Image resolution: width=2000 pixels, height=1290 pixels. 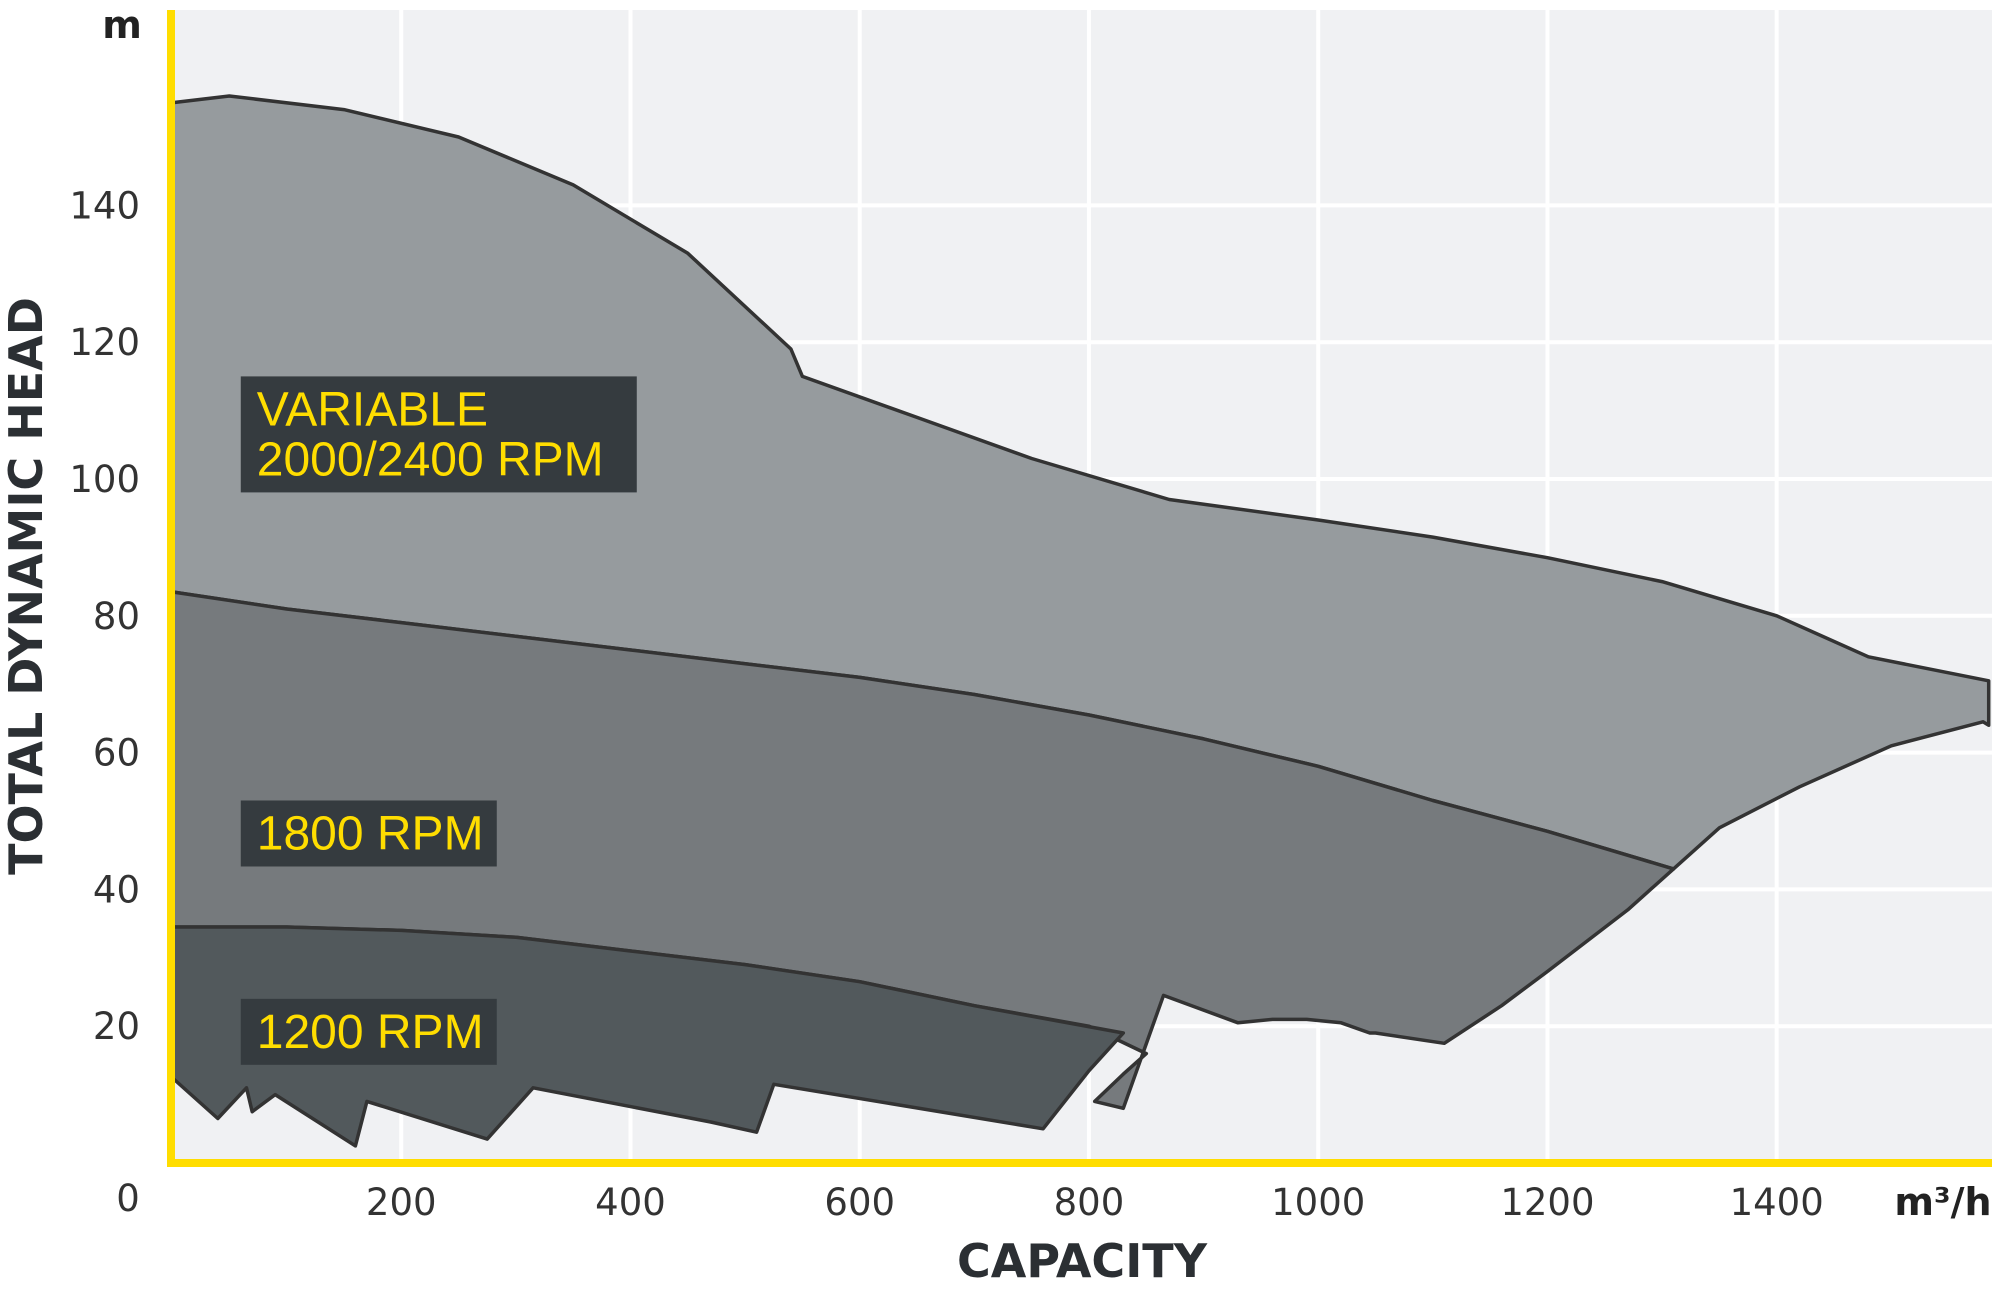 What do you see at coordinates (1082, 1261) in the screenshot?
I see `x-axis-title: CAPACITY` at bounding box center [1082, 1261].